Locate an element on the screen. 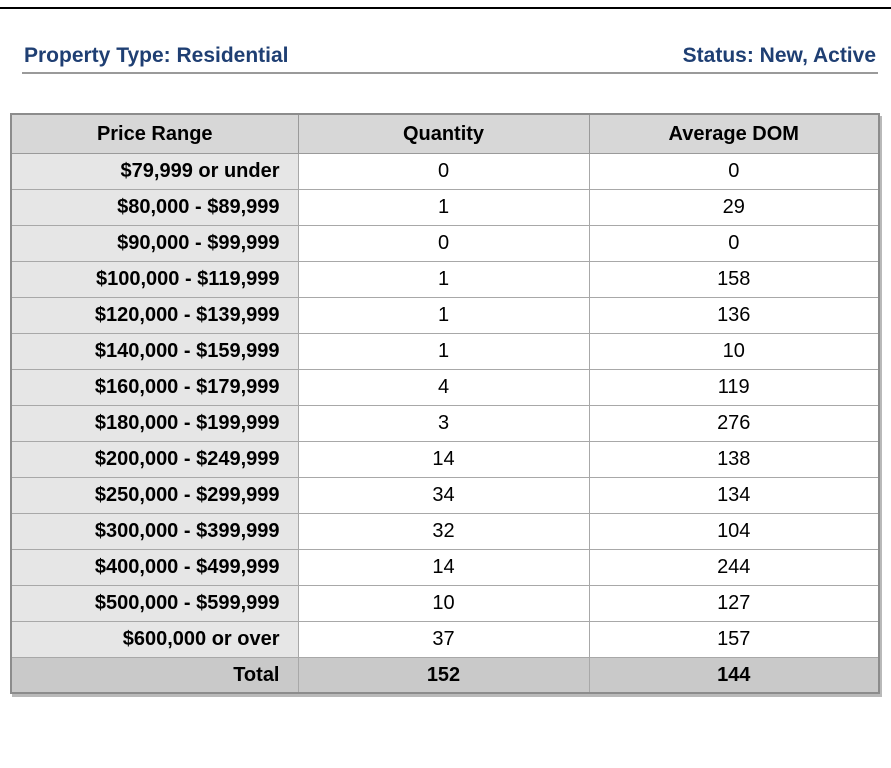 The width and height of the screenshot is (891, 768). quantity-cell: 10 is located at coordinates (443, 603).